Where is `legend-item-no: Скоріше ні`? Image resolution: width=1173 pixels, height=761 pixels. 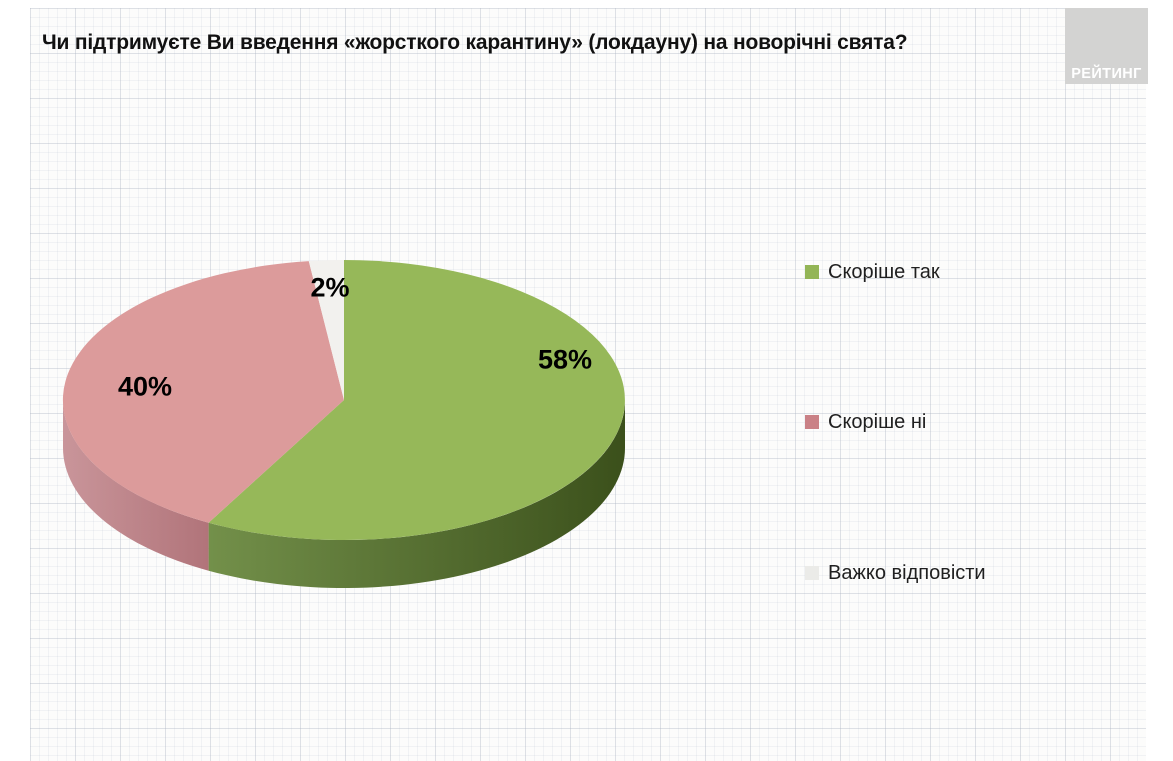 legend-item-no: Скоріше ні is located at coordinates (865, 422).